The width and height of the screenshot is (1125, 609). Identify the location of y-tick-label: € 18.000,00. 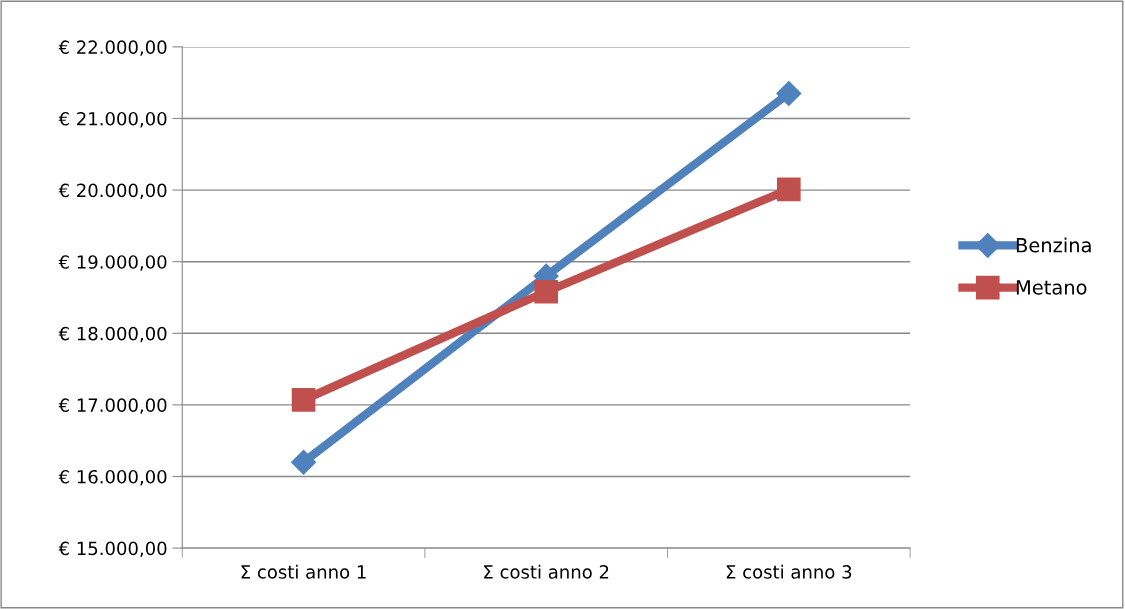
(112, 334).